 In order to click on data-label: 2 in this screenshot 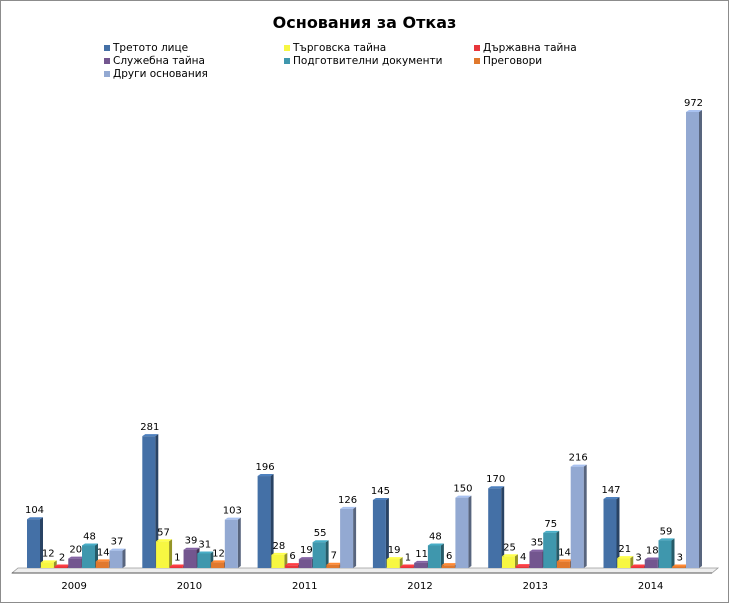, I will do `click(62, 558)`.